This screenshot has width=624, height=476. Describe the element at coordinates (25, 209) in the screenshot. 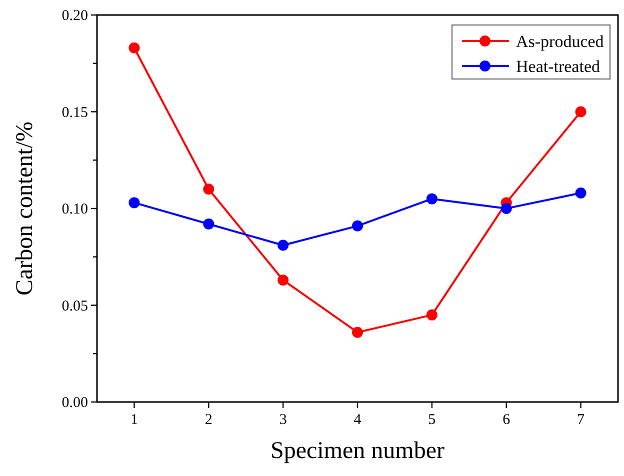

I see `y-axis-title: Carbon content/%` at that location.